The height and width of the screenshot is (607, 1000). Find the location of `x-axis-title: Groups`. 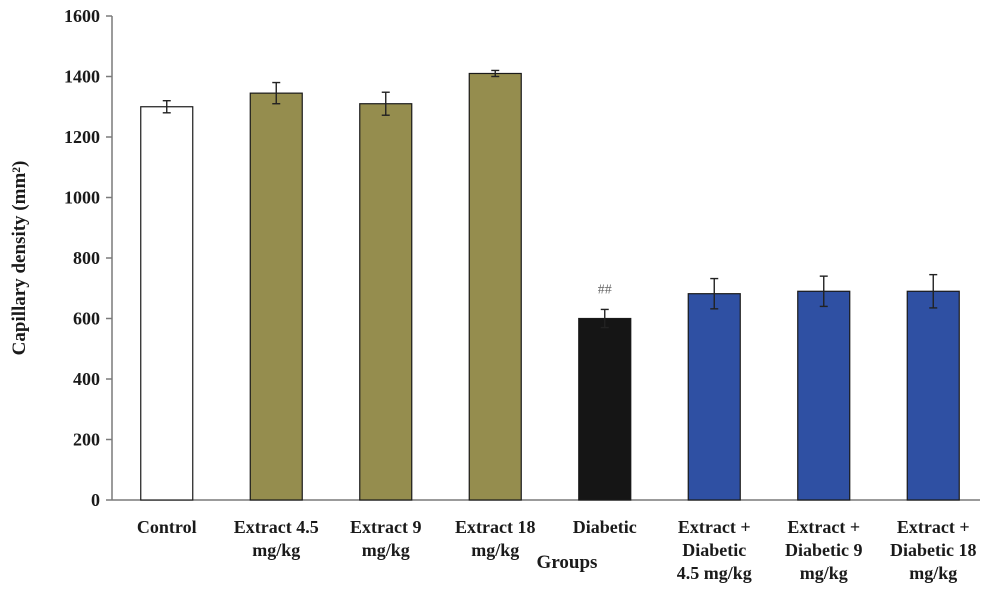

x-axis-title: Groups is located at coordinates (567, 562).